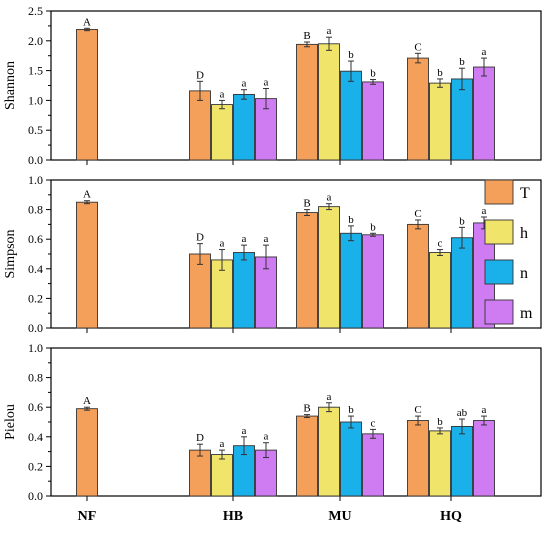 Image resolution: width=550 pixels, height=533 pixels. What do you see at coordinates (524, 273) in the screenshot?
I see `legend-label: n` at bounding box center [524, 273].